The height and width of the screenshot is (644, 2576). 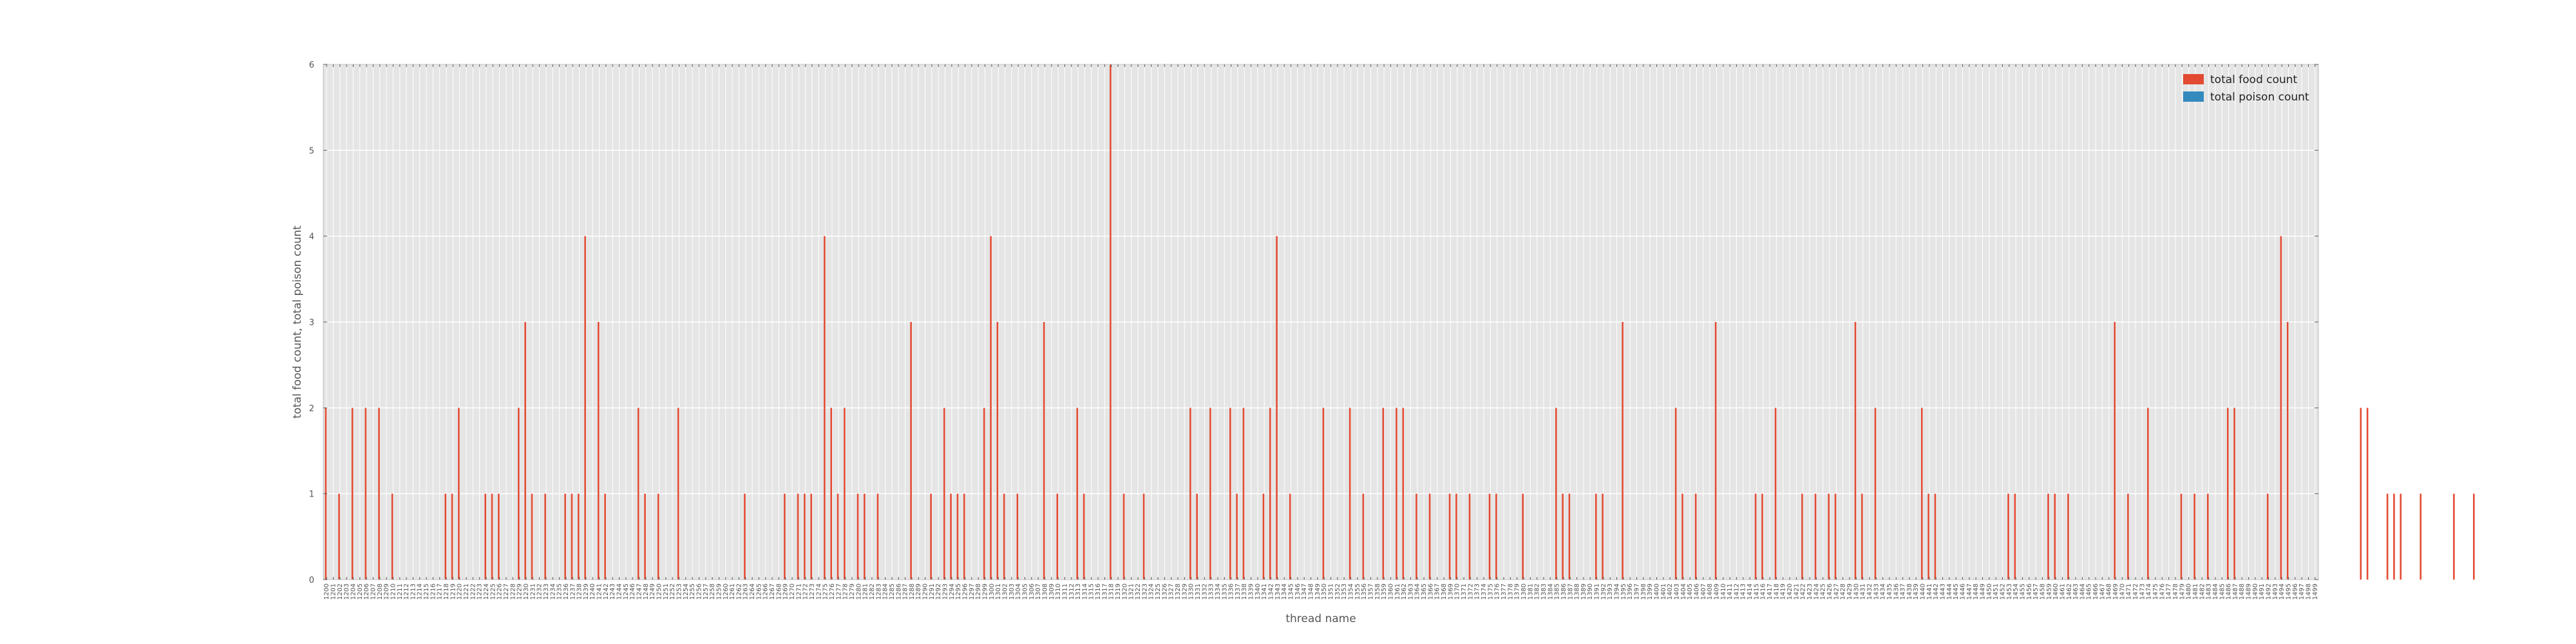 I want to click on x-tick-label: 1357, so click(x=1370, y=591).